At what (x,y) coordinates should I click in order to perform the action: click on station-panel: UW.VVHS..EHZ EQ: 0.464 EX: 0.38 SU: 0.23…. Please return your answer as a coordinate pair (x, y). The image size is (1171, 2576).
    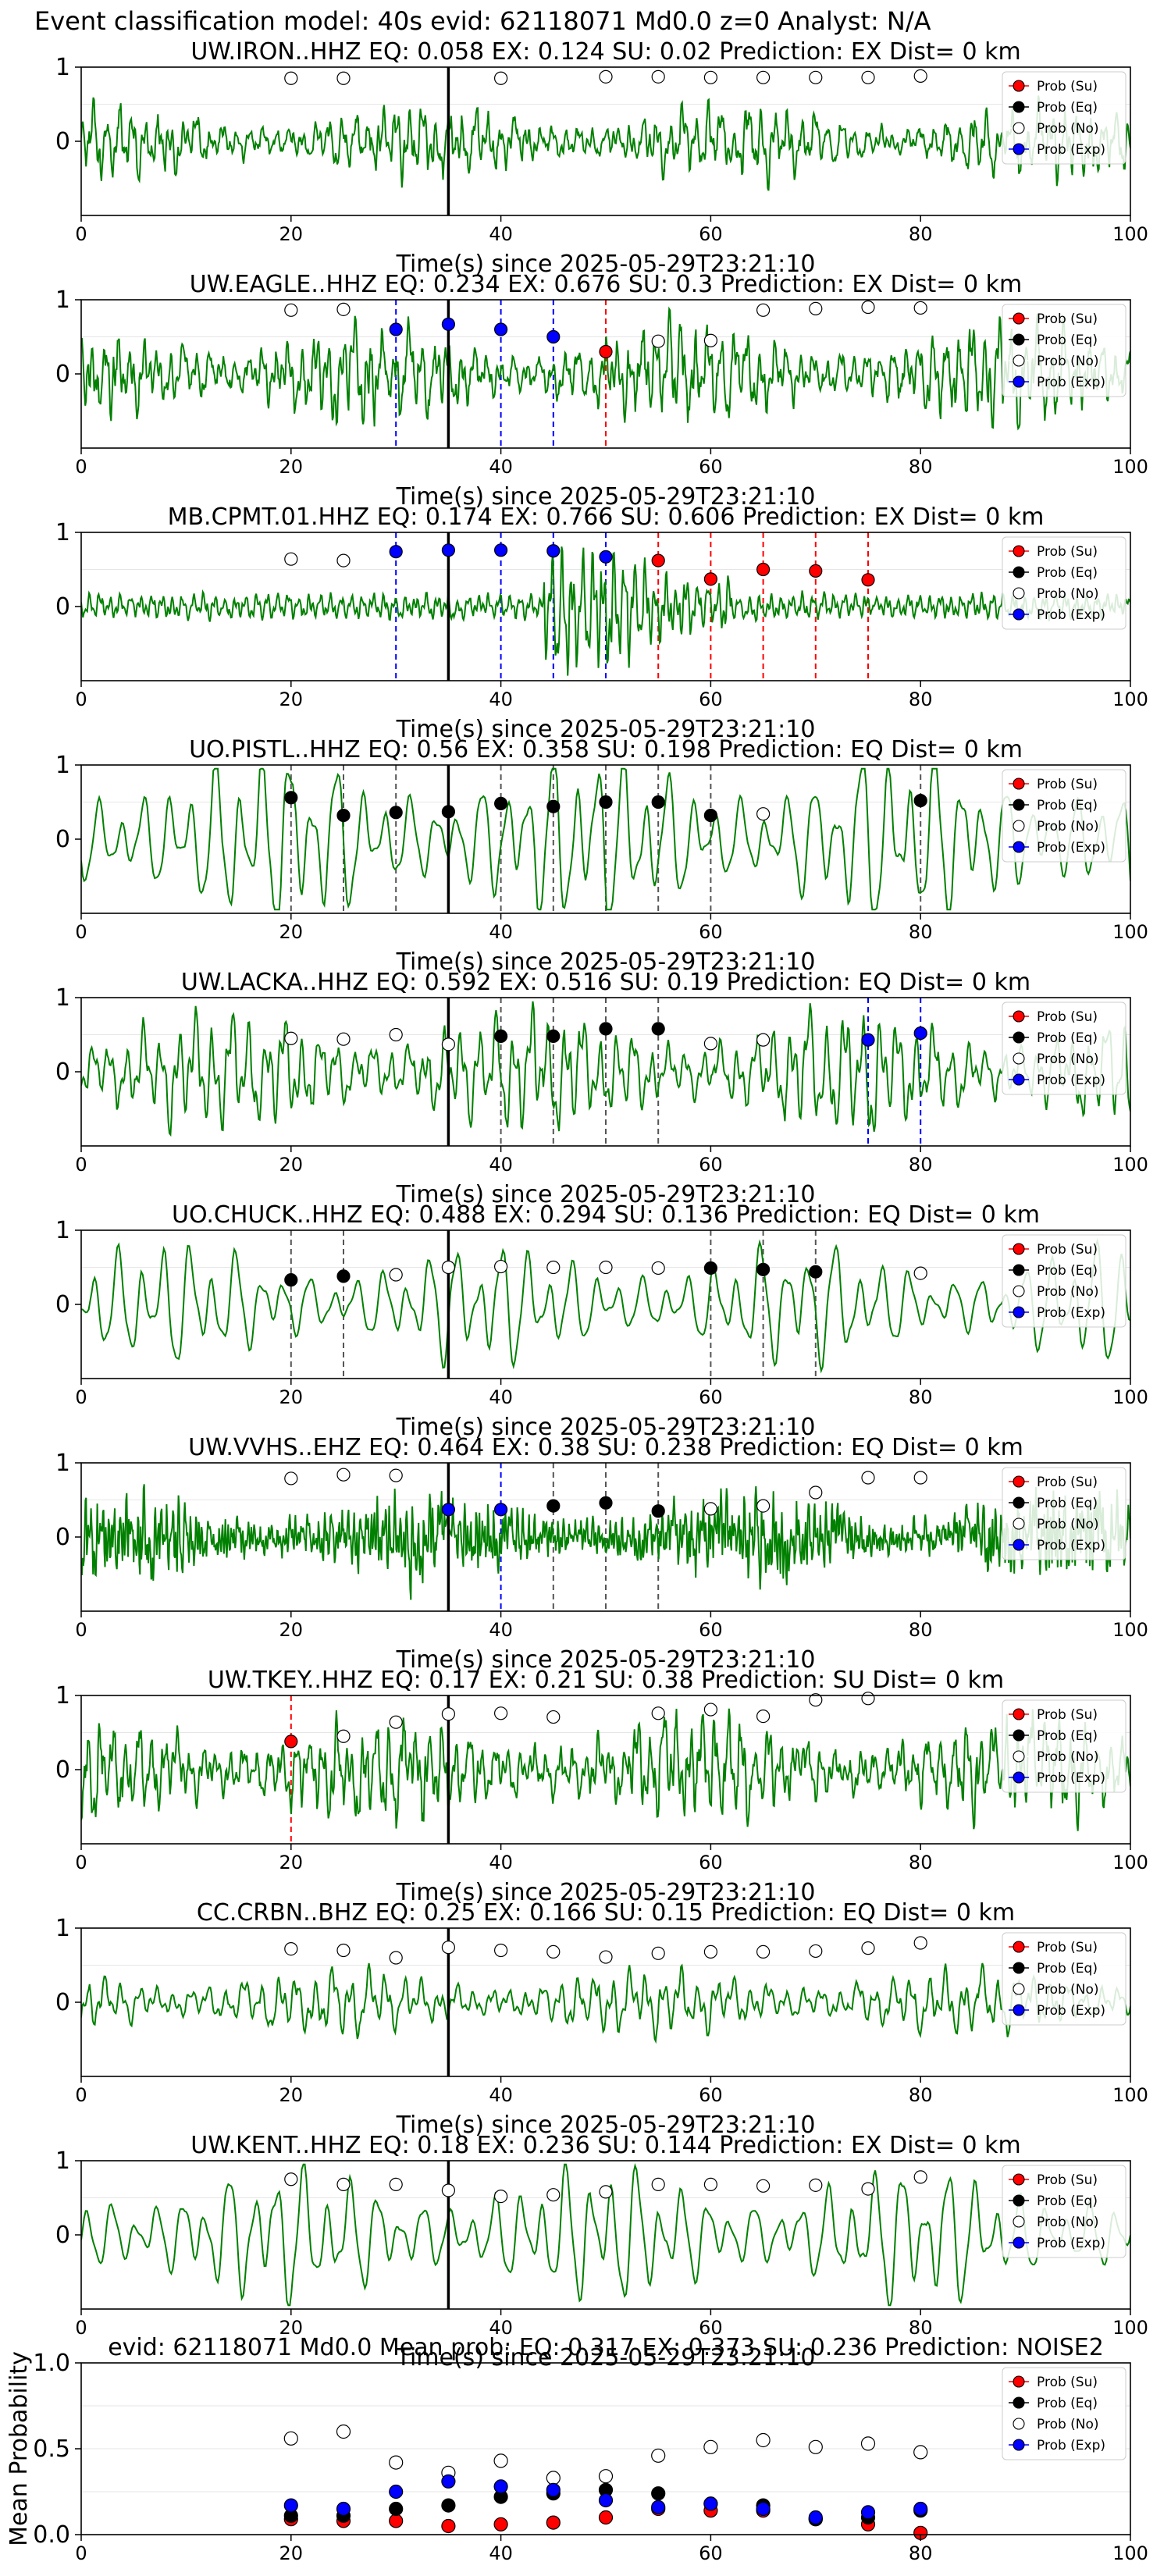
    Looking at the image, I should click on (601, 1554).